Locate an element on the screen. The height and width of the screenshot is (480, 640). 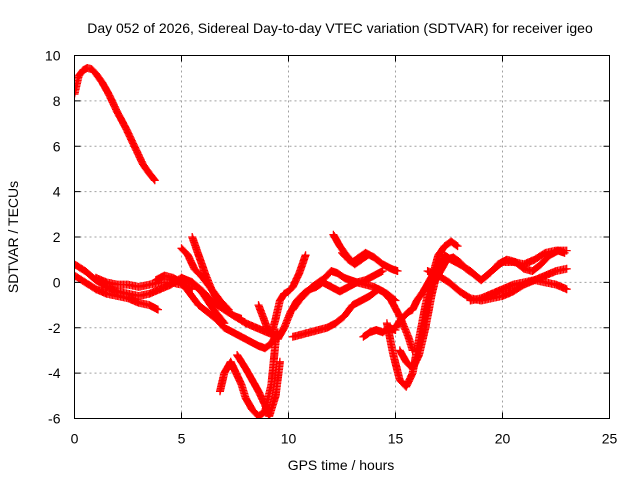
y-axis-label: SDTVAR / TECUs is located at coordinates (13, 237).